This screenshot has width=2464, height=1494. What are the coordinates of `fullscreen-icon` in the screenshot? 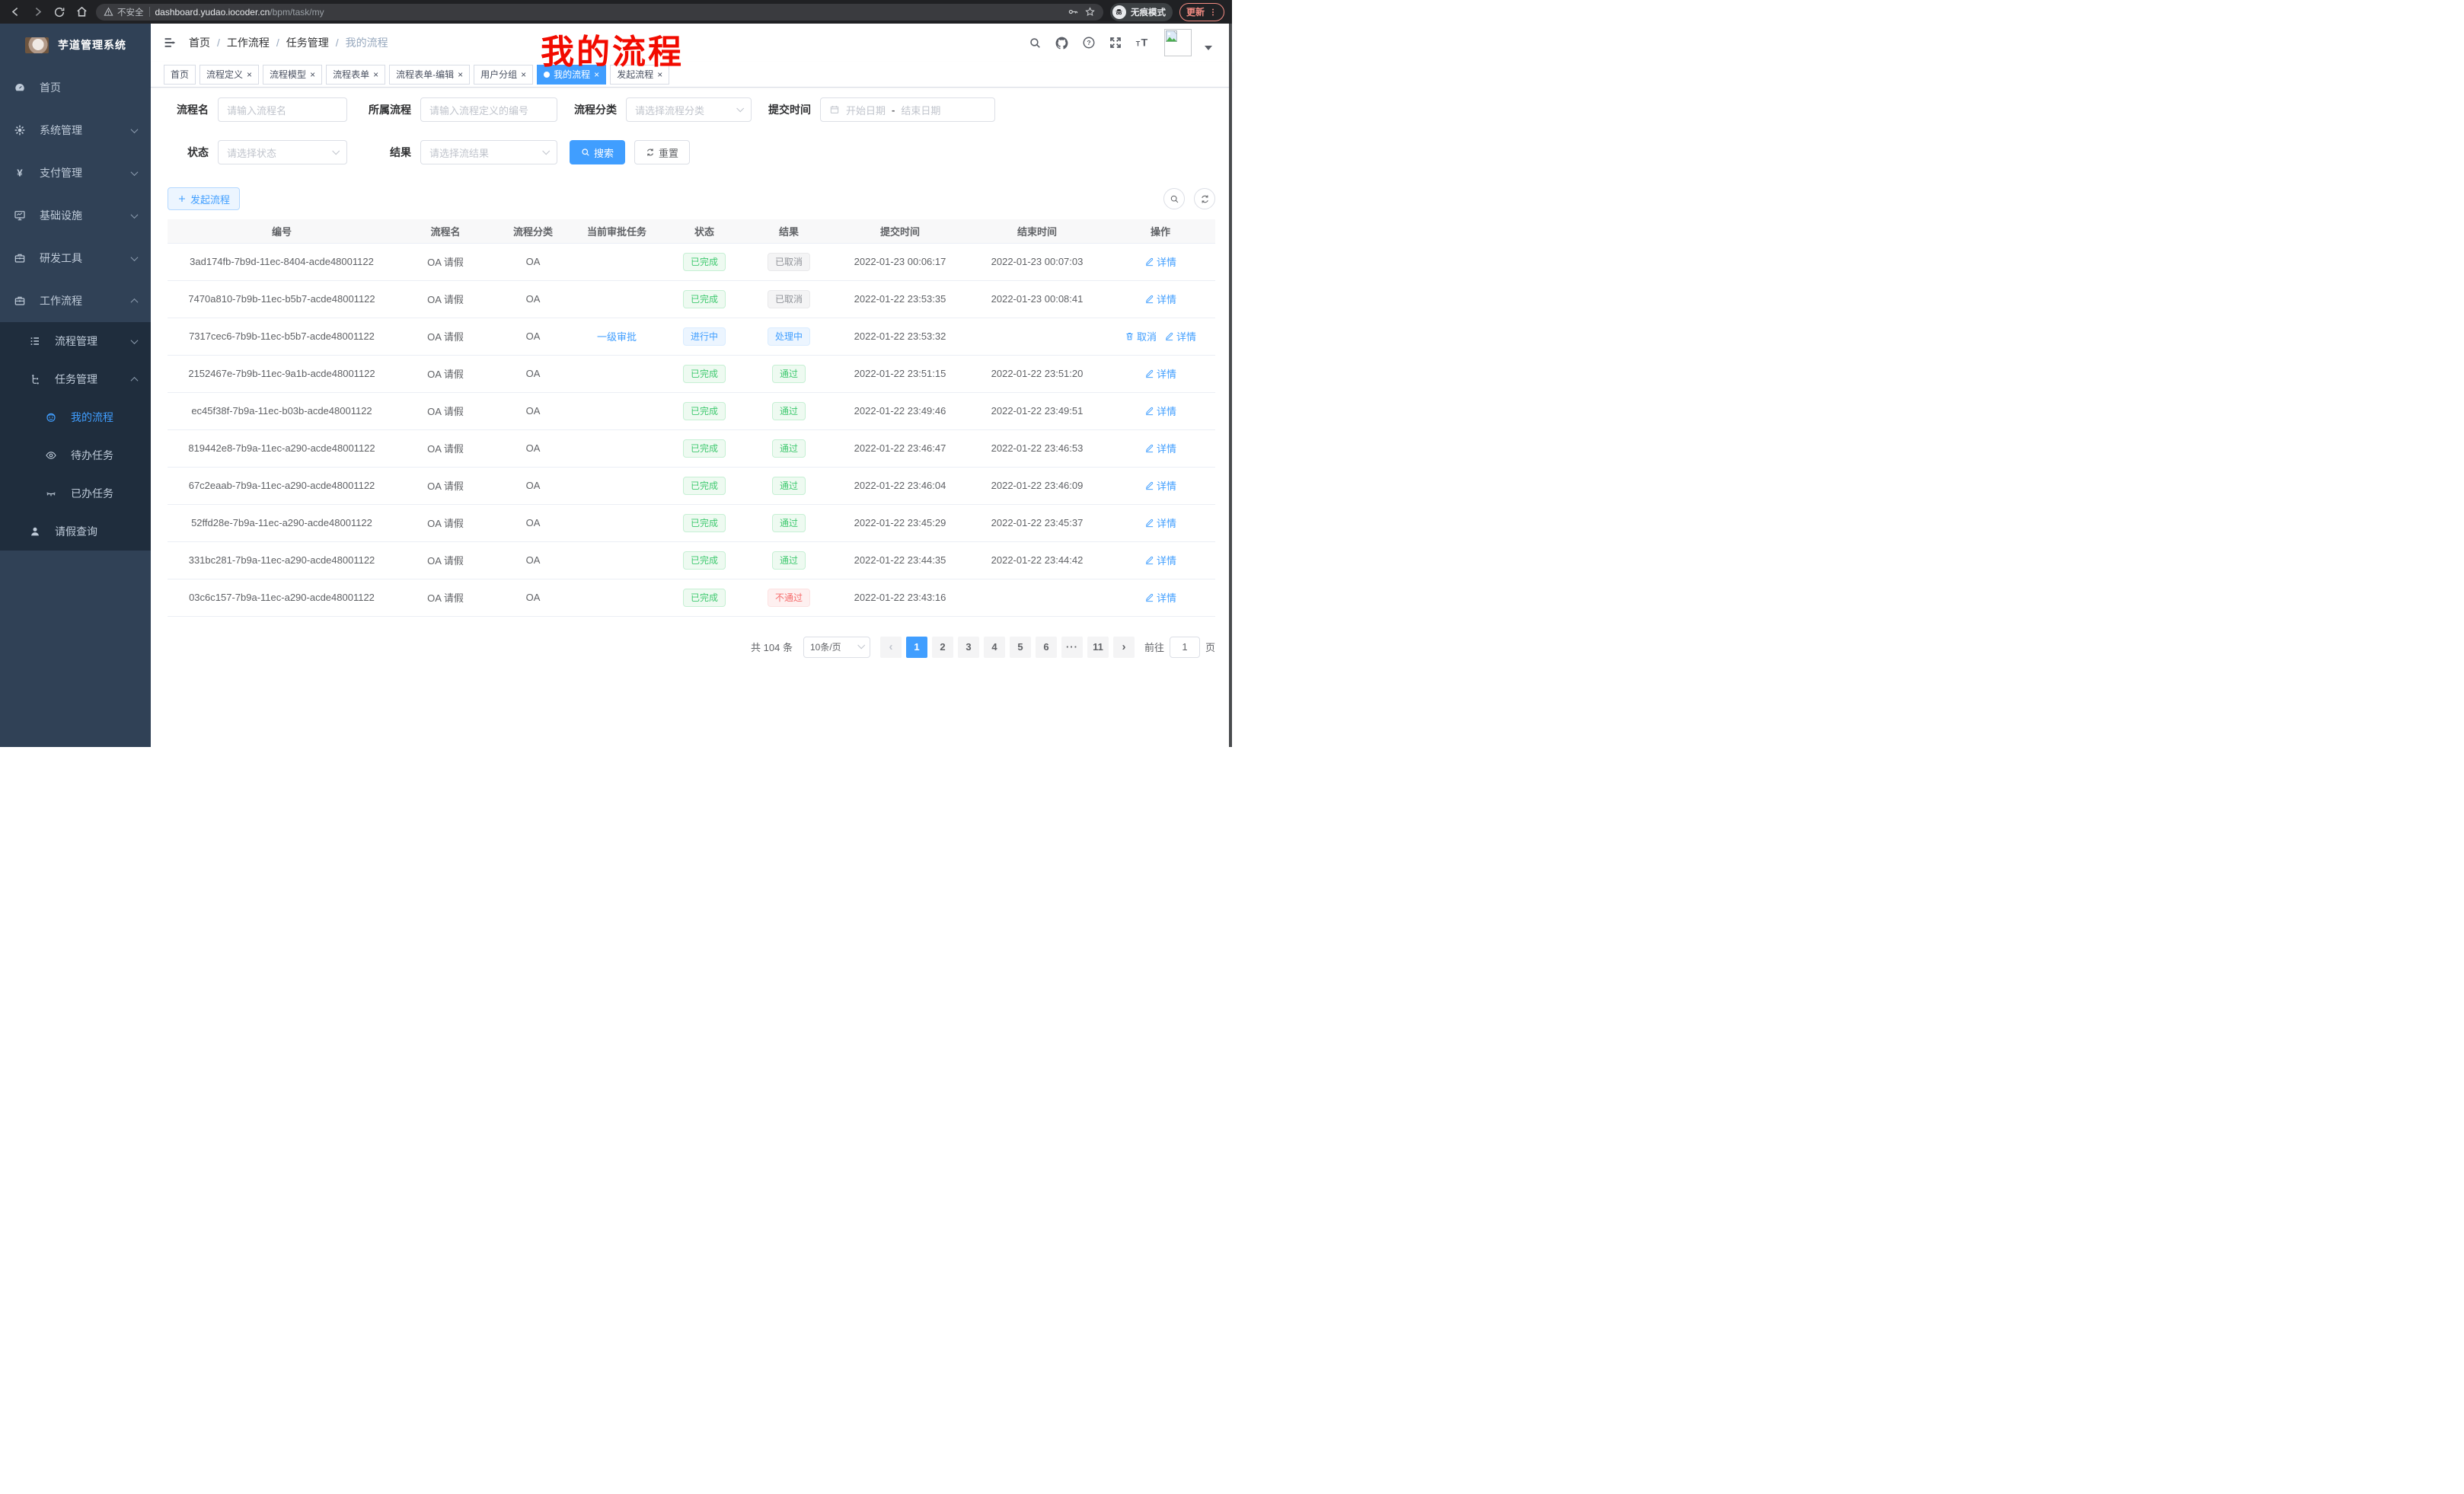 It's located at (1115, 42).